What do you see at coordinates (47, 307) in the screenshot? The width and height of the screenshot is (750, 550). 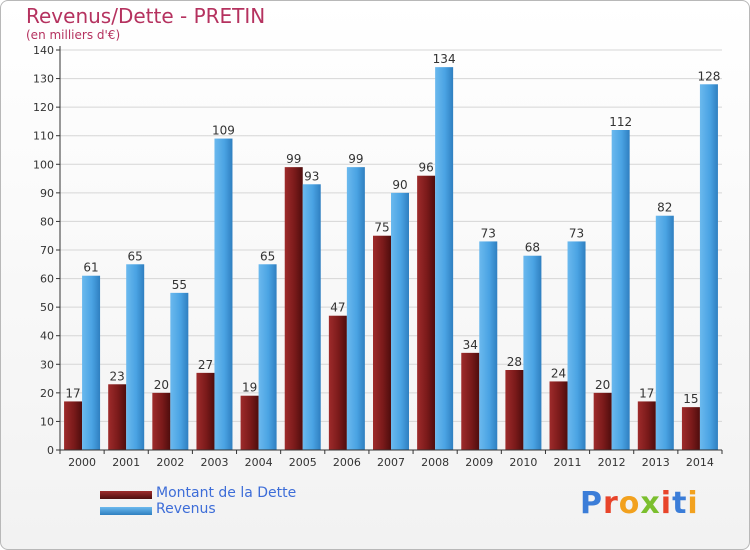 I see `y-tick-label: 50` at bounding box center [47, 307].